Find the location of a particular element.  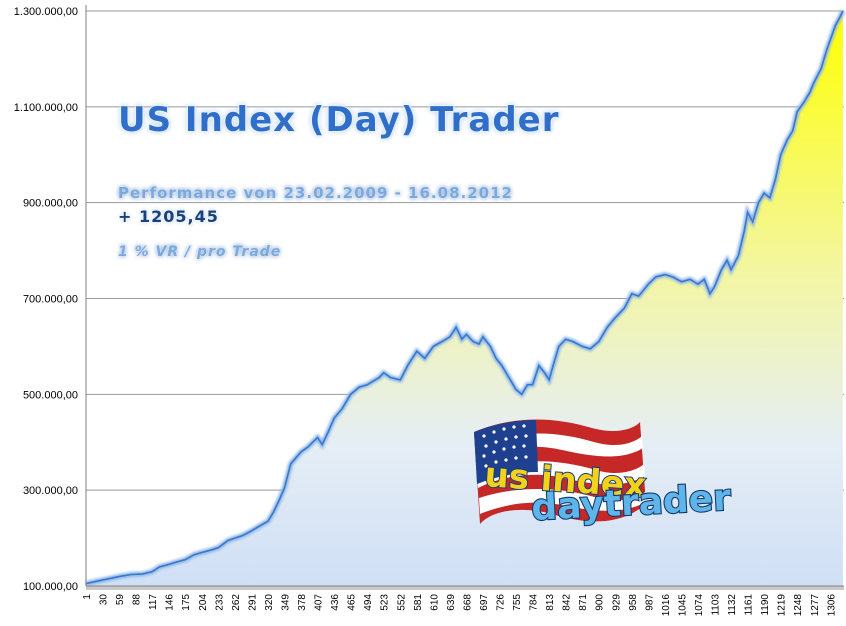

x-tick-label: 1045 is located at coordinates (682, 605).